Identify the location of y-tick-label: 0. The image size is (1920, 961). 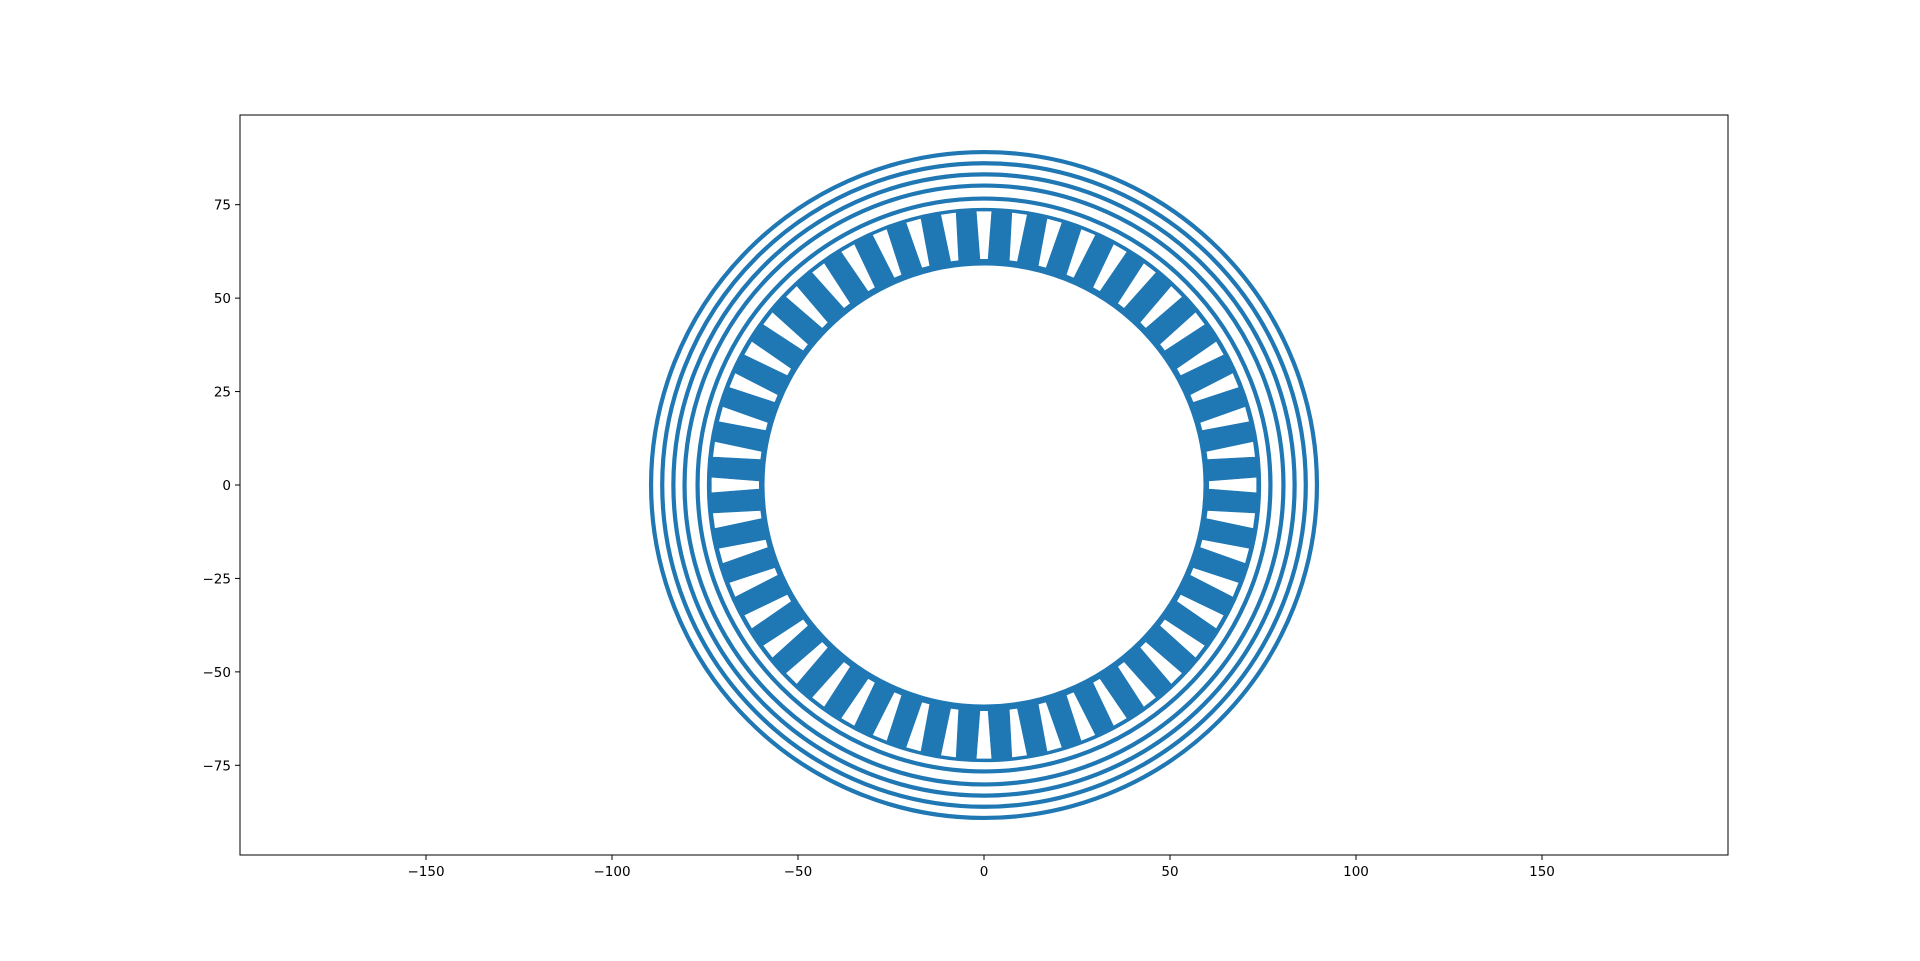
(226, 486).